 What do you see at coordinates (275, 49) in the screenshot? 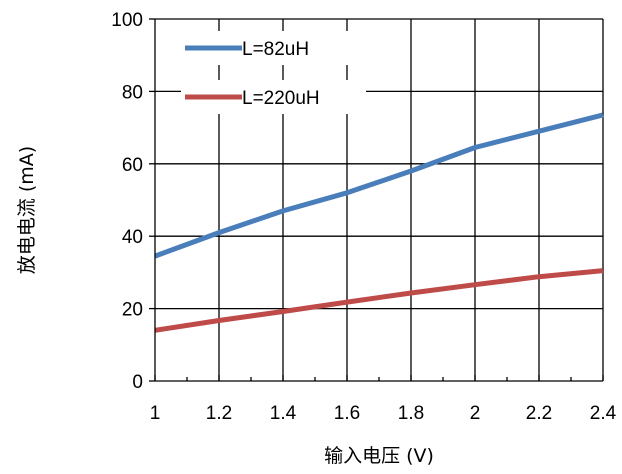
I see `legend-label-1: L=82uH` at bounding box center [275, 49].